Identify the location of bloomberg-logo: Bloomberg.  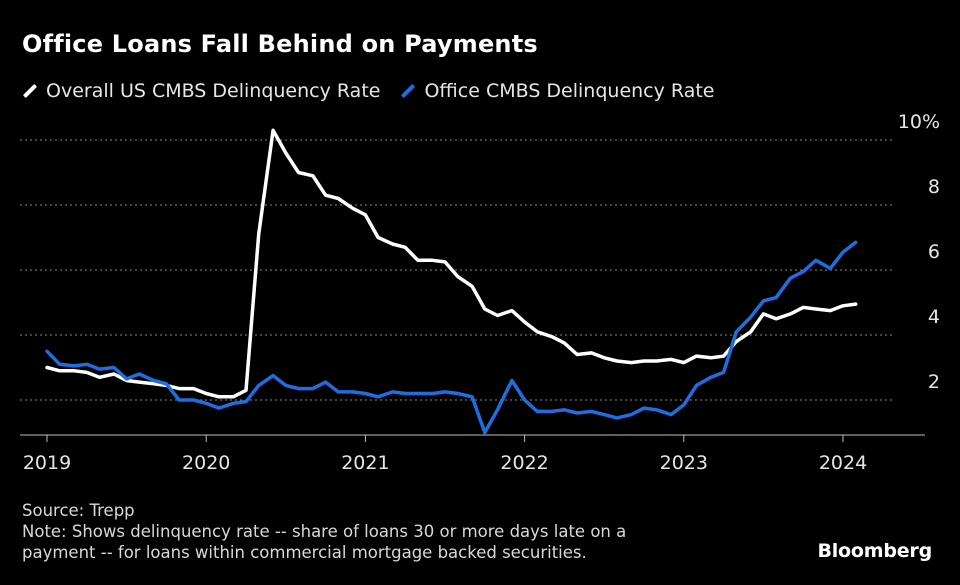
(874, 551).